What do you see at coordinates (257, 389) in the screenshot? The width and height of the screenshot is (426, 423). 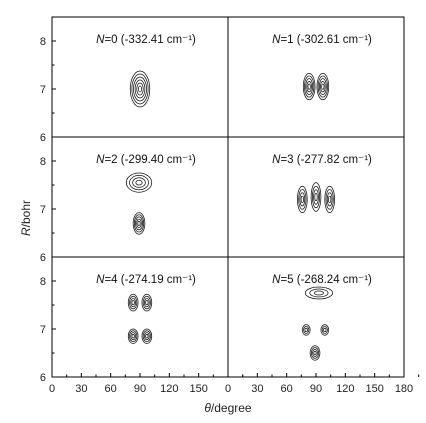 I see `x-tick-label: 30` at bounding box center [257, 389].